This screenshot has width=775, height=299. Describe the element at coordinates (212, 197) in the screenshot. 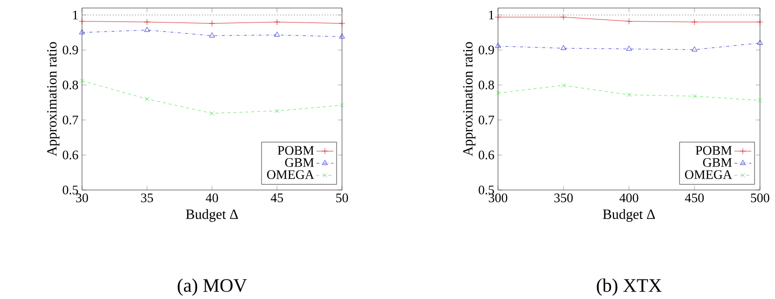

I see `x-tick-label: 40` at that location.